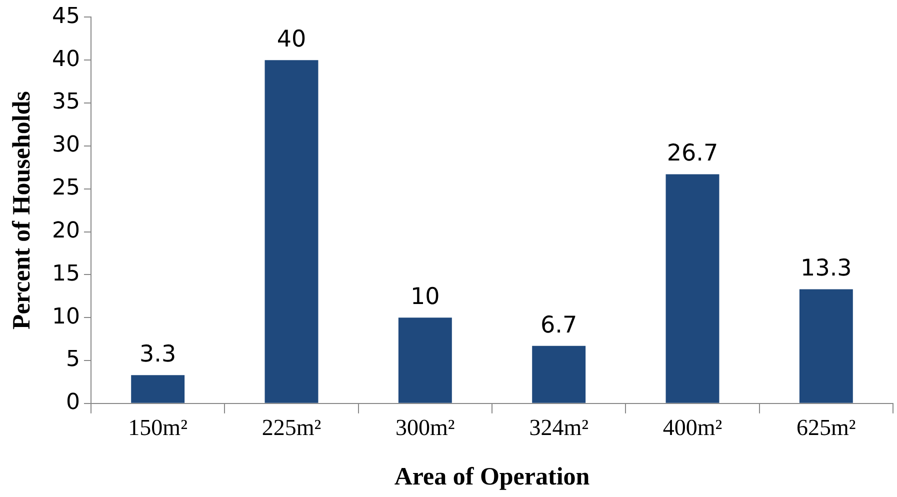 Image resolution: width=897 pixels, height=497 pixels. What do you see at coordinates (66, 188) in the screenshot?
I see `y-tick-label: 25` at bounding box center [66, 188].